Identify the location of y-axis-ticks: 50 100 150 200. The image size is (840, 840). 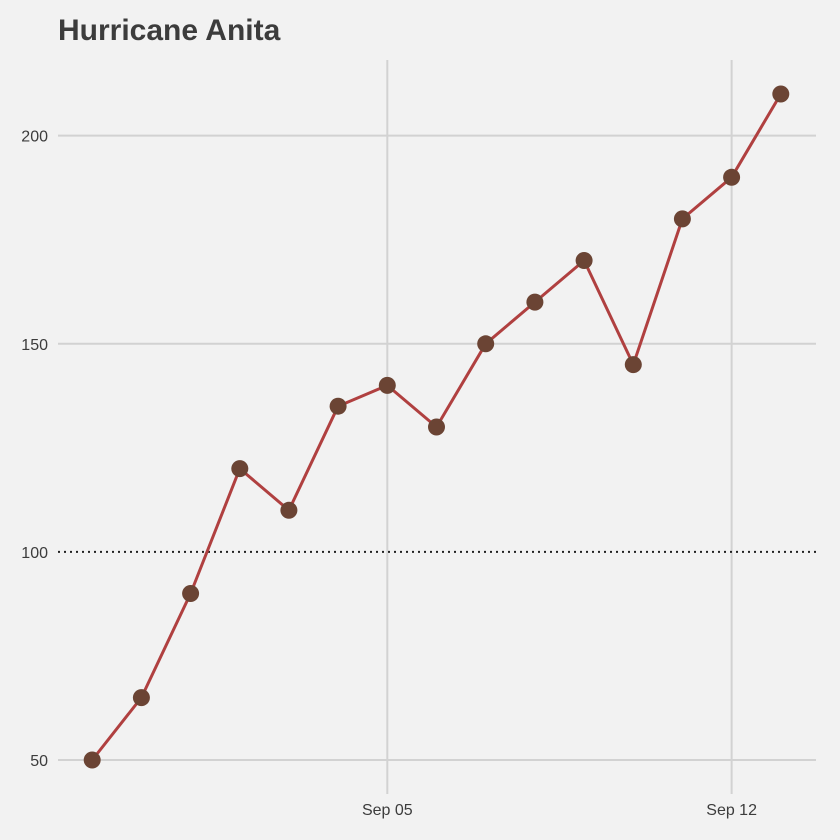
(34, 449).